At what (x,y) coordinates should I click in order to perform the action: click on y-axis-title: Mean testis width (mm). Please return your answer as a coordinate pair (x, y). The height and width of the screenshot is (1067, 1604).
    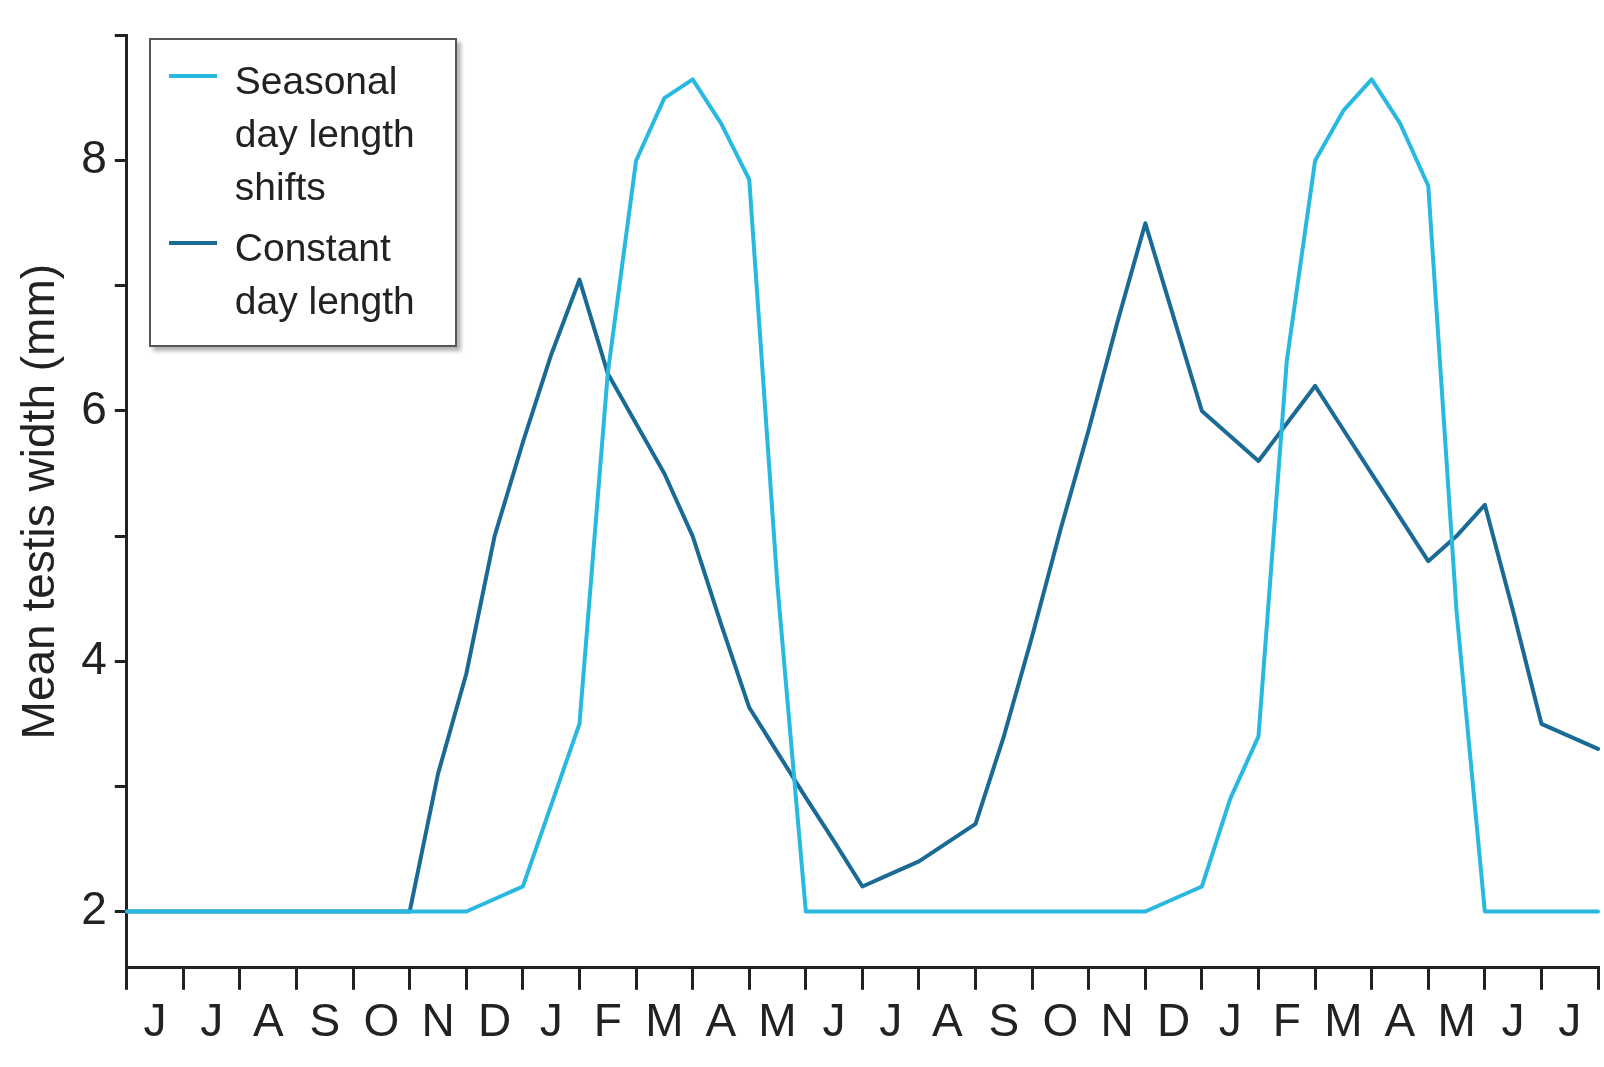
    Looking at the image, I should click on (38, 501).